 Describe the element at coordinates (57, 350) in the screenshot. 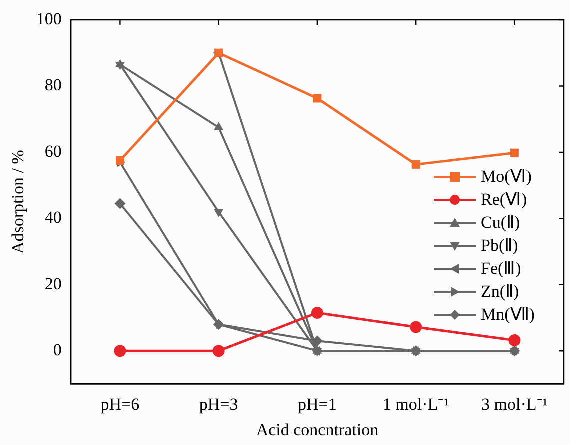

I see `y-tick-label: 0` at that location.